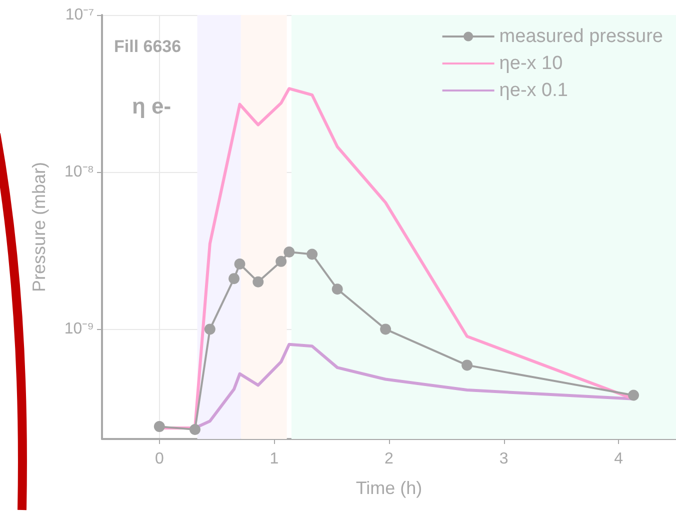 This screenshot has width=676, height=512. I want to click on x-tick-label: 1, so click(274, 459).